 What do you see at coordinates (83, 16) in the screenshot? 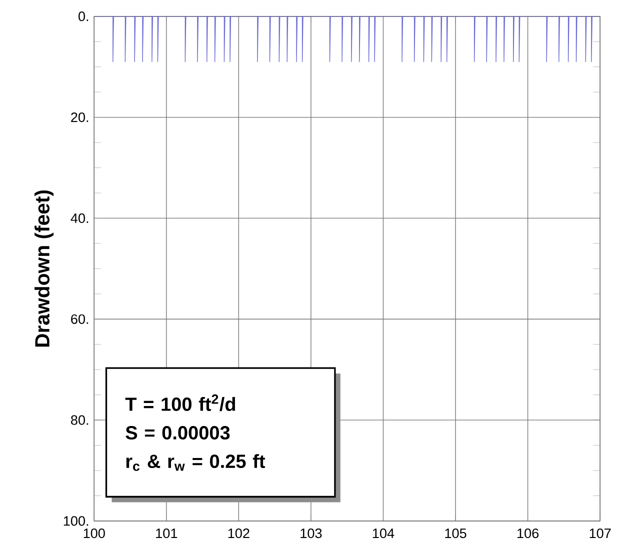
I see `y-tick-label: 0.` at bounding box center [83, 16].